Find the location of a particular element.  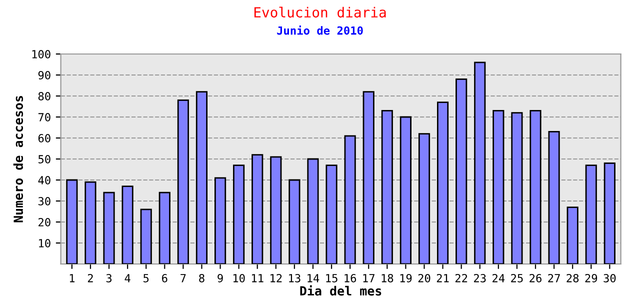

x-tick-label: 27 is located at coordinates (554, 278).